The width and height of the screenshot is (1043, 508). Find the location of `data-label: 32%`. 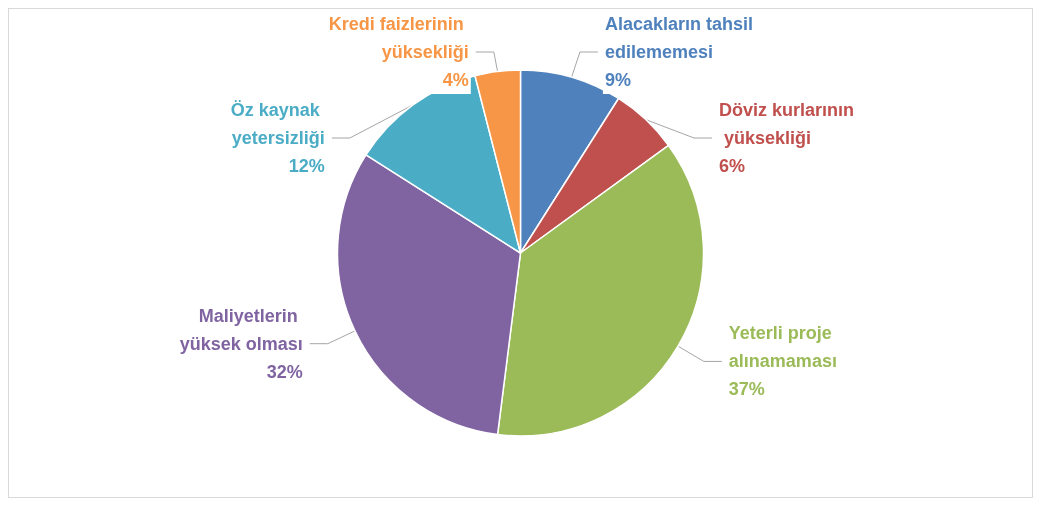

data-label: 32% is located at coordinates (284, 371).